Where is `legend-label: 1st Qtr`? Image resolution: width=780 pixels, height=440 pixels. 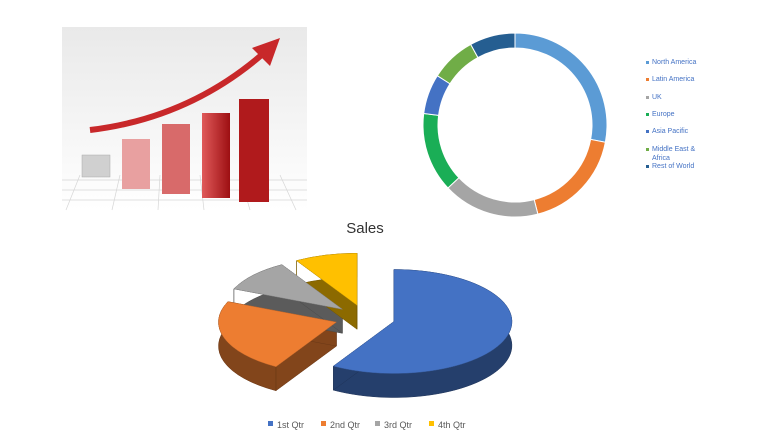
legend-label: 1st Qtr is located at coordinates (290, 425).